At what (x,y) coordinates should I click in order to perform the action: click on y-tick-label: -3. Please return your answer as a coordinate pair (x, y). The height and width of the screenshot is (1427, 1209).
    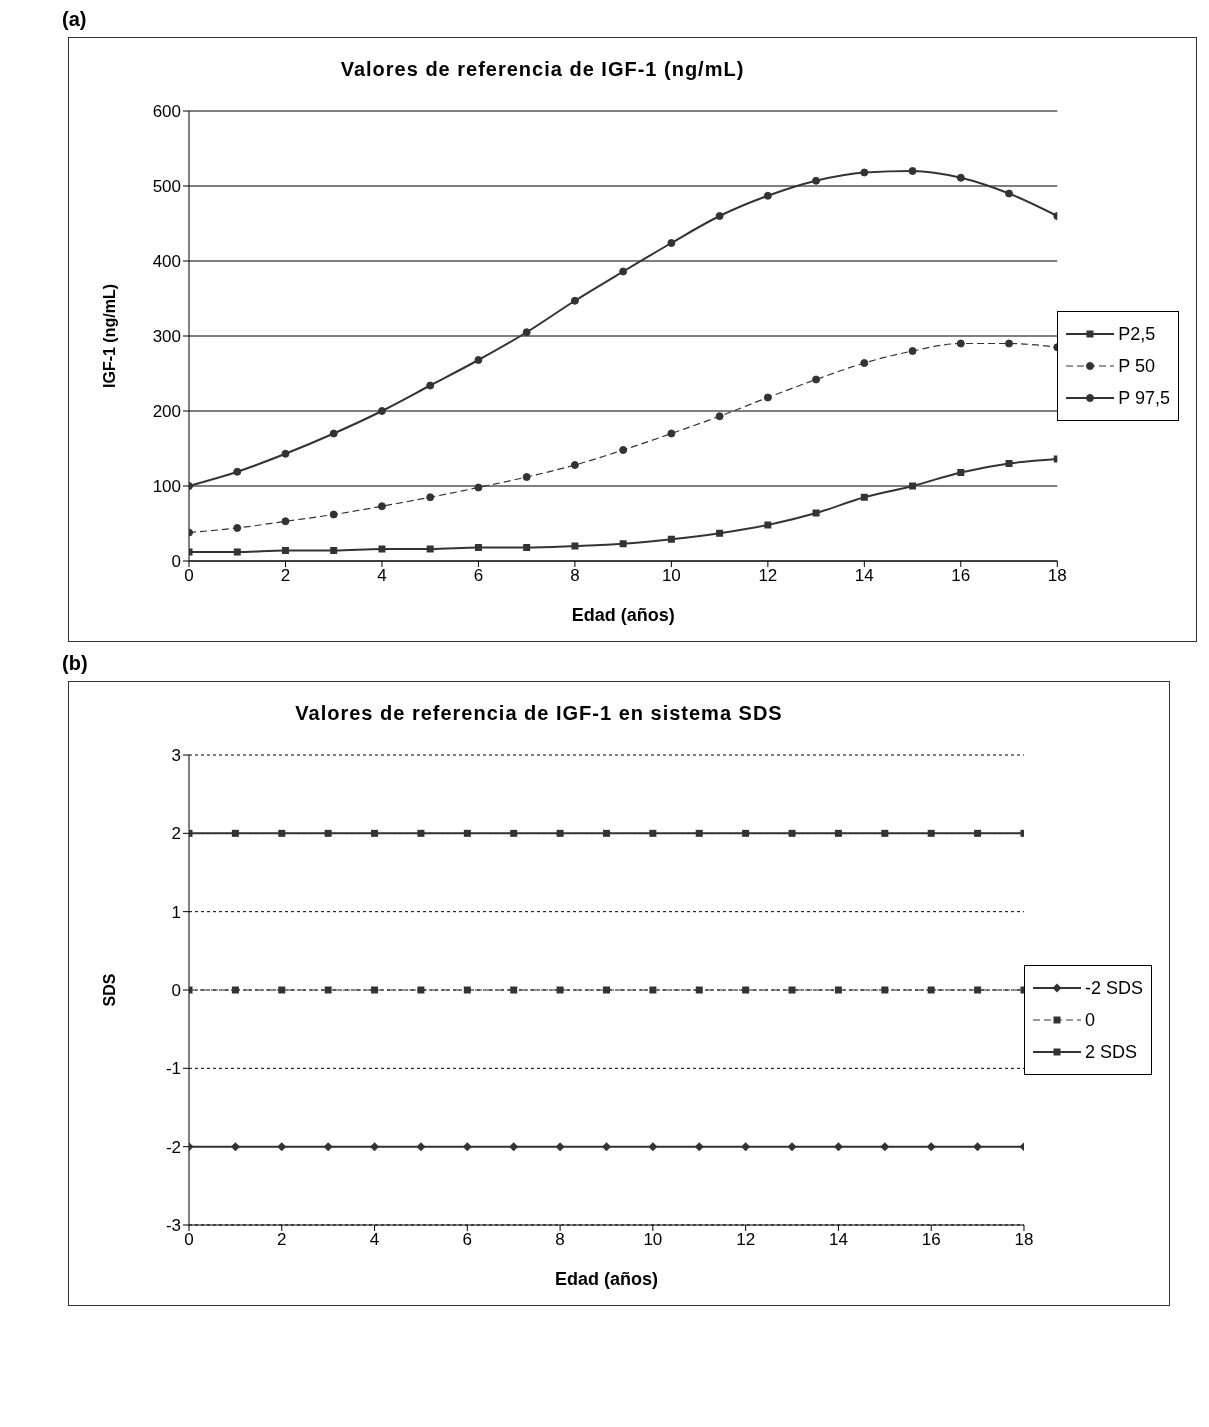
    Looking at the image, I should click on (173, 1226).